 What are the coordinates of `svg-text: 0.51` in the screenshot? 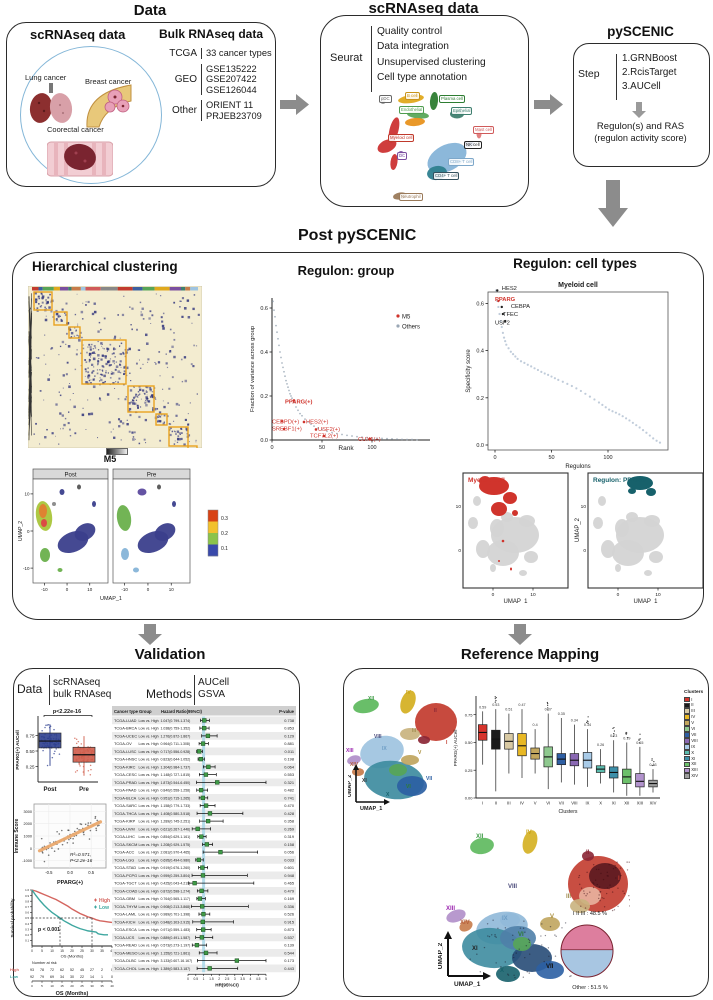 It's located at (508, 710).